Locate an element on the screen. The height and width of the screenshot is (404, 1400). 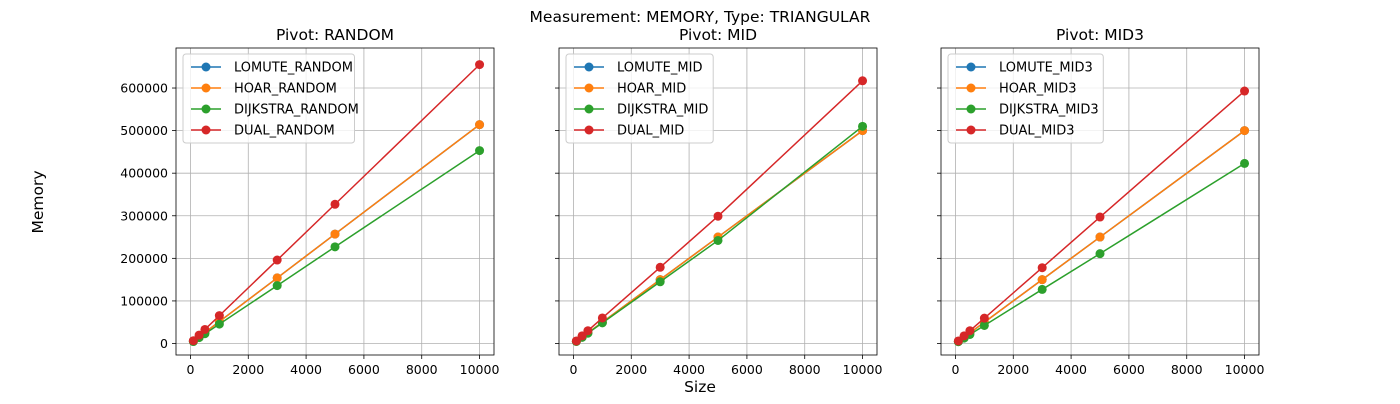
subplot-title: Pivot: MID3 is located at coordinates (1100, 35).